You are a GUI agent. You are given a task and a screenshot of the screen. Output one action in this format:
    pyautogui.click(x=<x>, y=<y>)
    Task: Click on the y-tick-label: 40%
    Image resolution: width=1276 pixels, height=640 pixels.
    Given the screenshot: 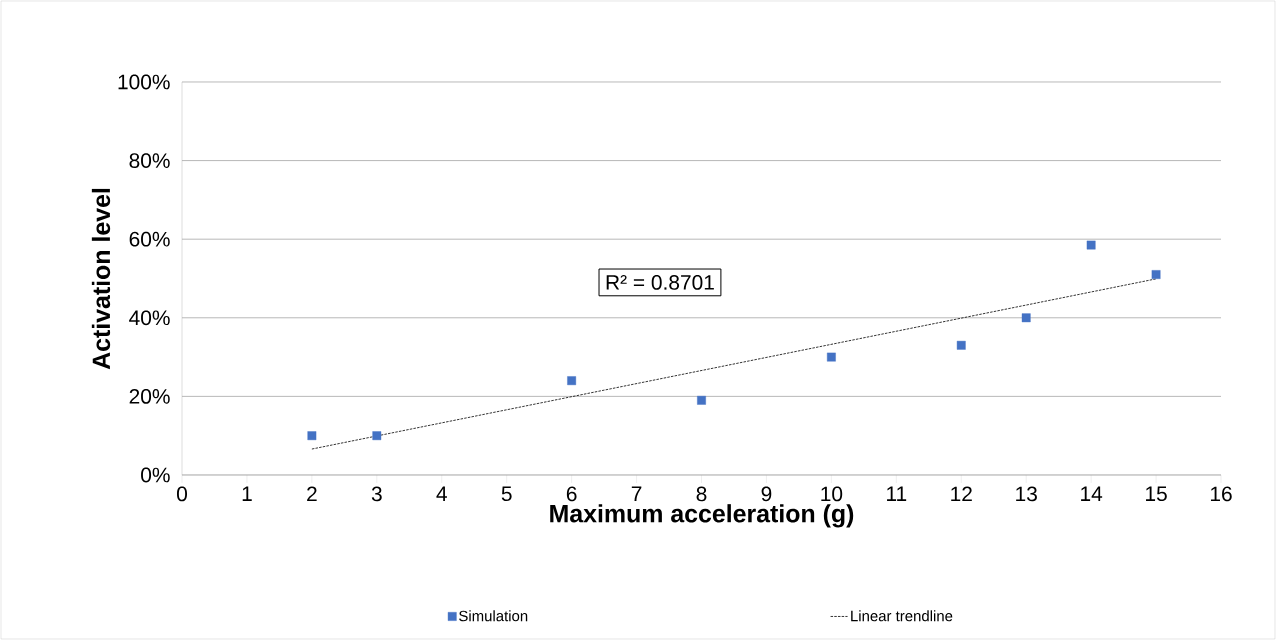 What is the action you would take?
    pyautogui.click(x=149, y=318)
    